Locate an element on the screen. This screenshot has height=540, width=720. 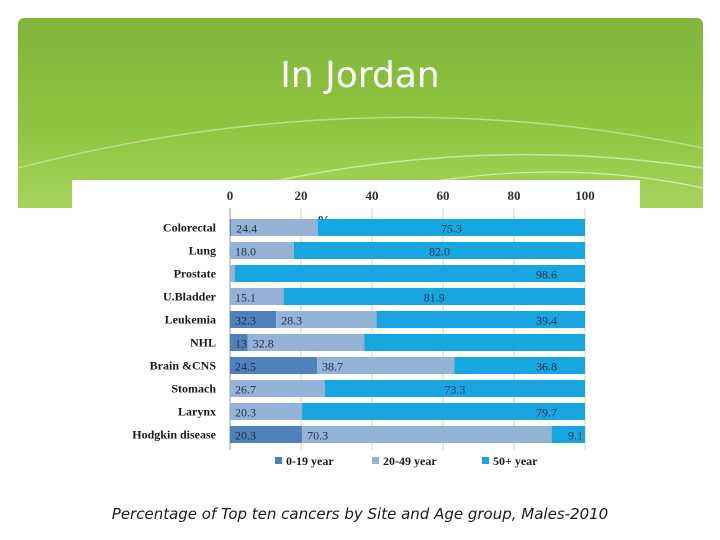
data-label: 32.3 is located at coordinates (245, 321).